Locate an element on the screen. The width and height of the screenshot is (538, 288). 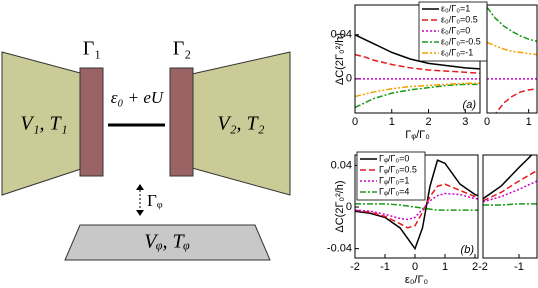
x-axis-label: Γᵩ/Γ₀ is located at coordinates (417, 135).